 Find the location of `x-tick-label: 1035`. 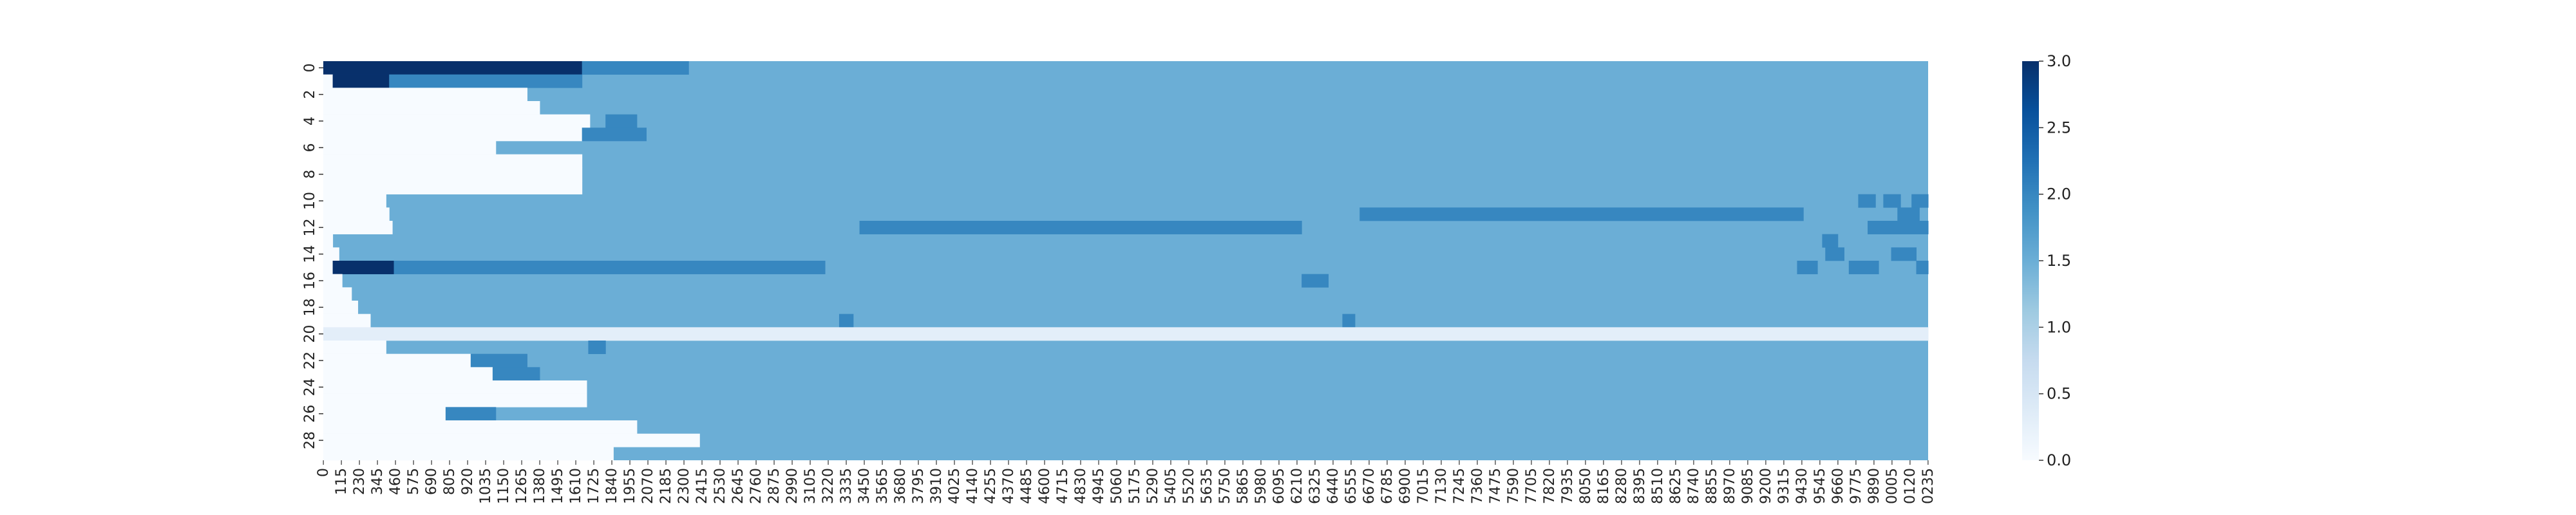

x-tick-label: 1035 is located at coordinates (486, 486).